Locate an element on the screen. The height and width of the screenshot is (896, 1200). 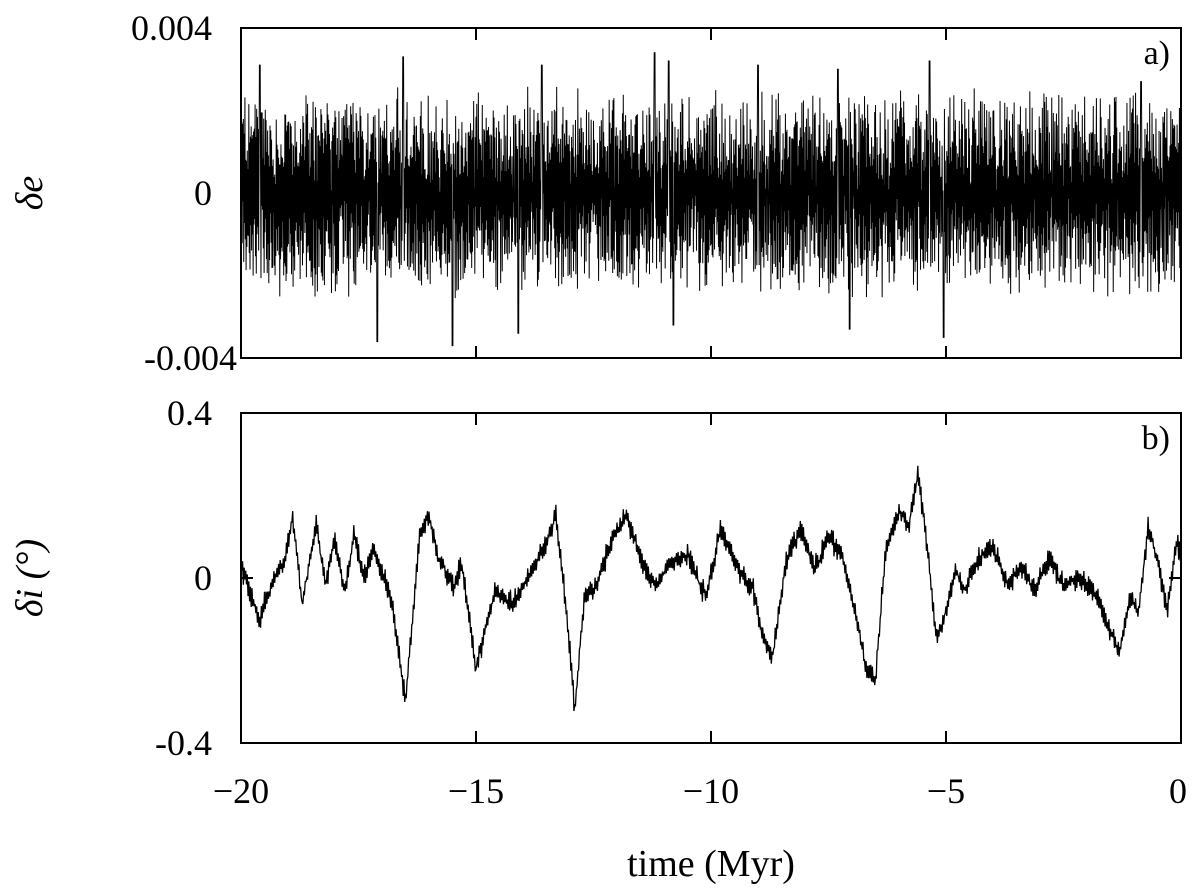
xtick-label-neg5: −5 is located at coordinates (946, 791).